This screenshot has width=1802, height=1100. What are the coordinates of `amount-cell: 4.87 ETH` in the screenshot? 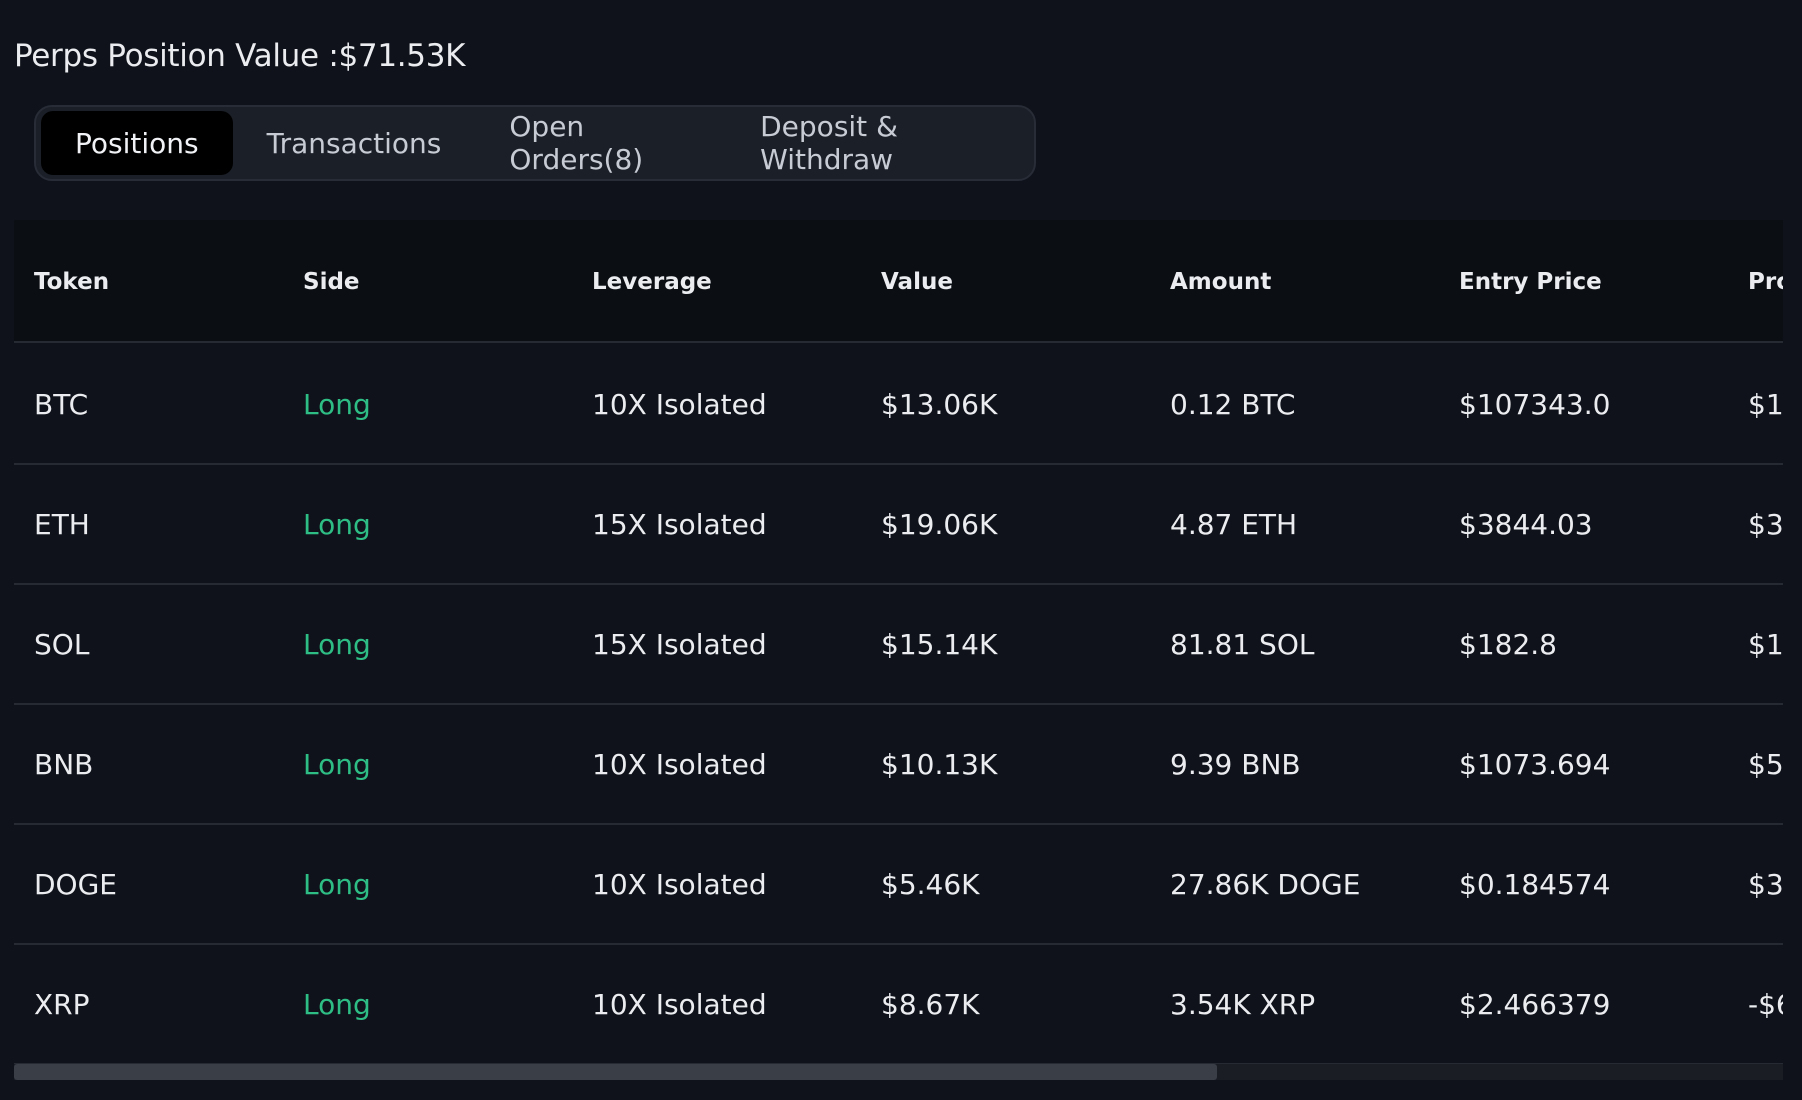 It's located at (1234, 524).